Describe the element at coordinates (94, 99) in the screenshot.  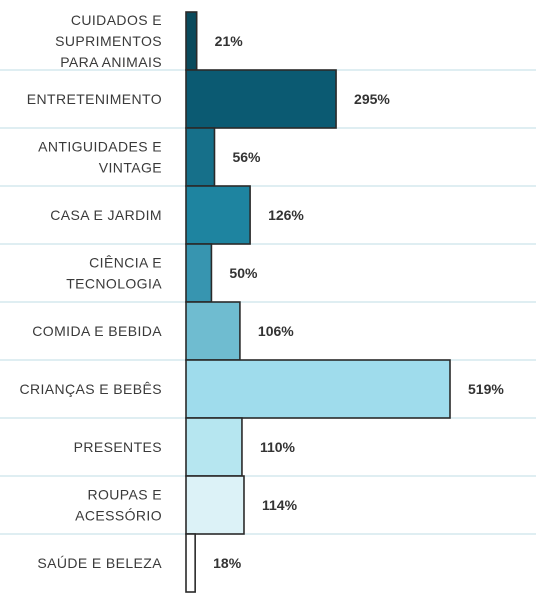
I see `category-label: ENTRETENIMENTO` at that location.